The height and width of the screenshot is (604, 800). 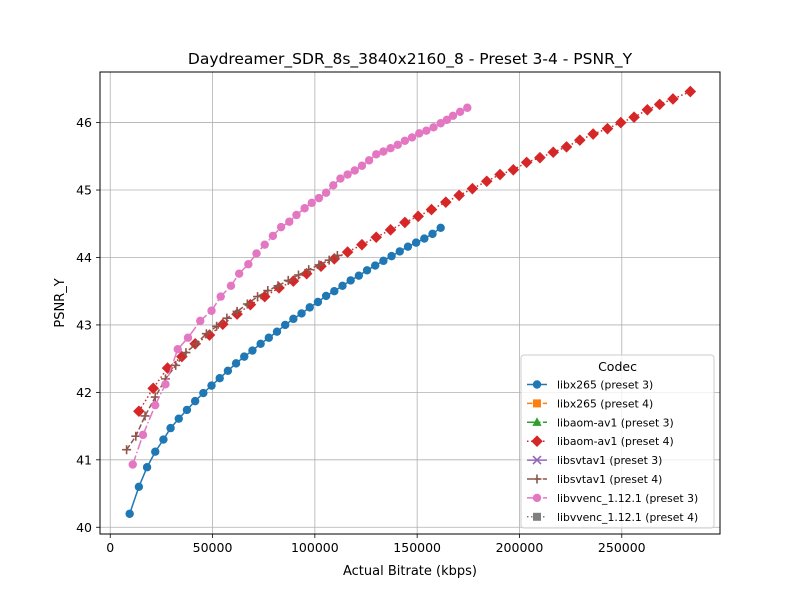 I want to click on x-tick-label: 50000, so click(x=213, y=547).